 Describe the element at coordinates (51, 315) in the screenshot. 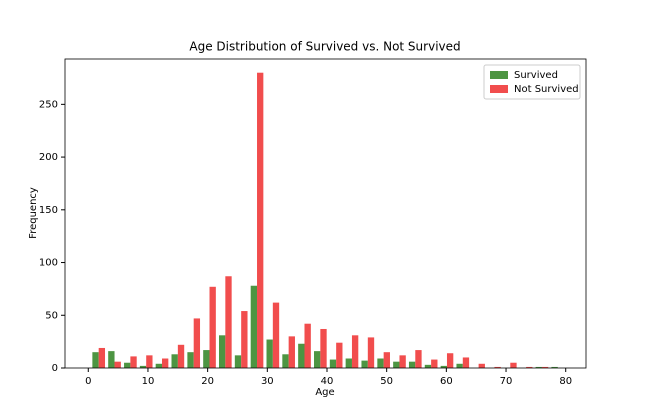

I see `y-tick-label: 50` at that location.